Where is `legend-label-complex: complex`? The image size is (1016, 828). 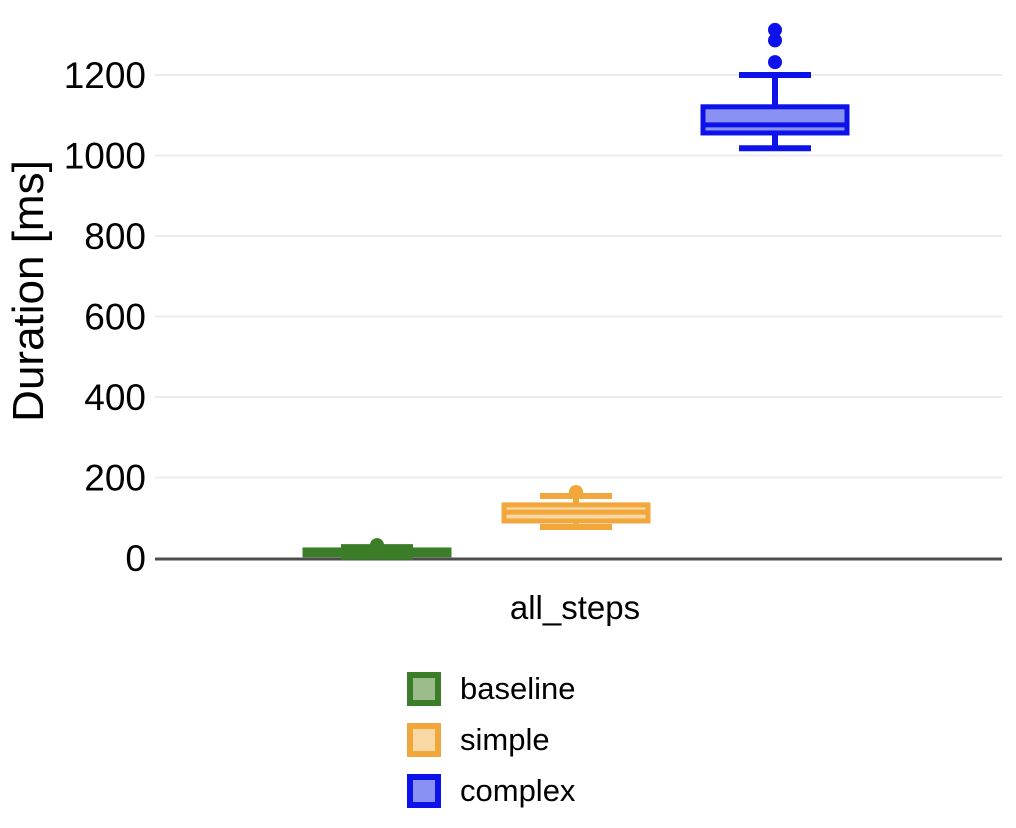
legend-label-complex: complex is located at coordinates (518, 790).